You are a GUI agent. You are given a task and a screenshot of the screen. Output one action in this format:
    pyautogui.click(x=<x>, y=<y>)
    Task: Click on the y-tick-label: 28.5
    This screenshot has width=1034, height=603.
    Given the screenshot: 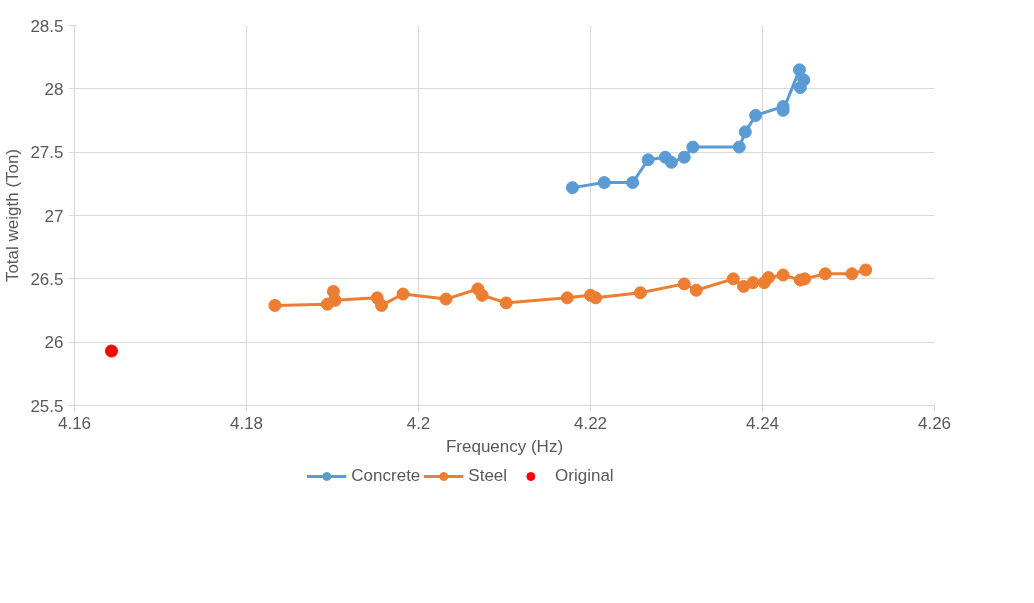 What is the action you would take?
    pyautogui.click(x=47, y=26)
    